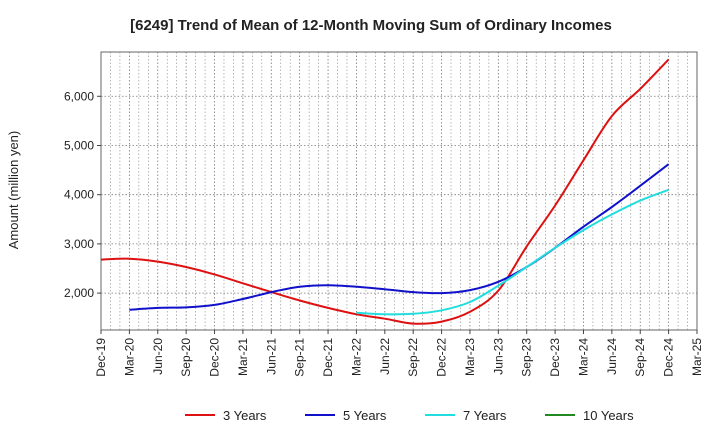 This screenshot has width=720, height=440. I want to click on legend-label: 5 Years, so click(365, 415).